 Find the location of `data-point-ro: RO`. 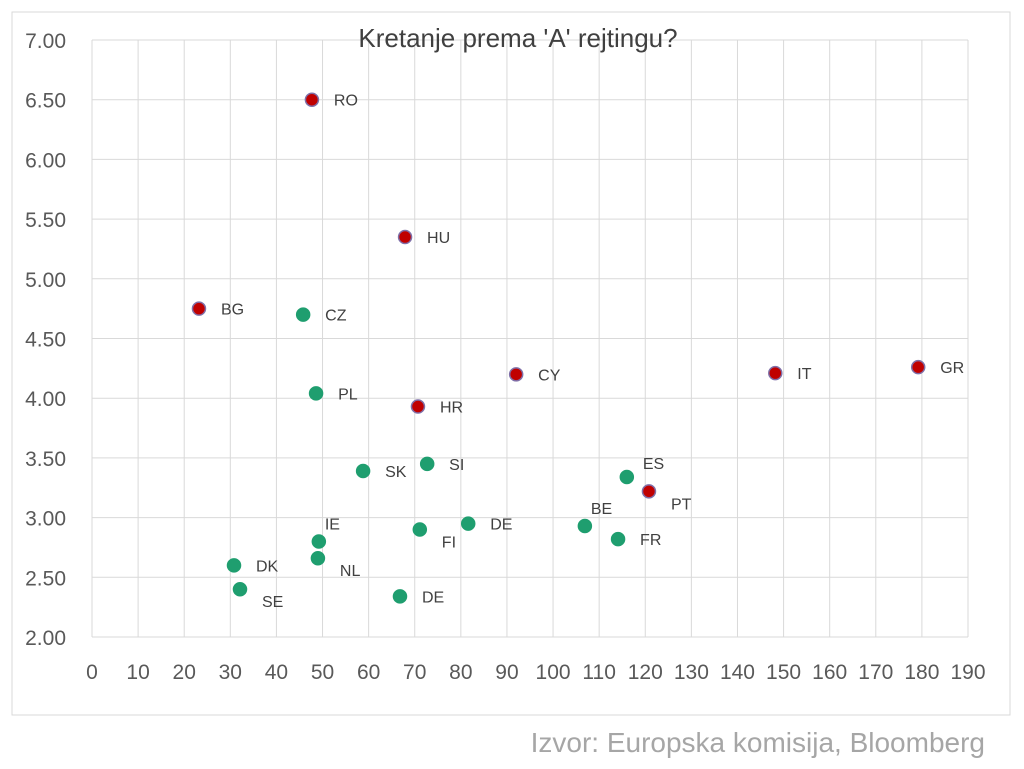

data-point-ro: RO is located at coordinates (331, 101).